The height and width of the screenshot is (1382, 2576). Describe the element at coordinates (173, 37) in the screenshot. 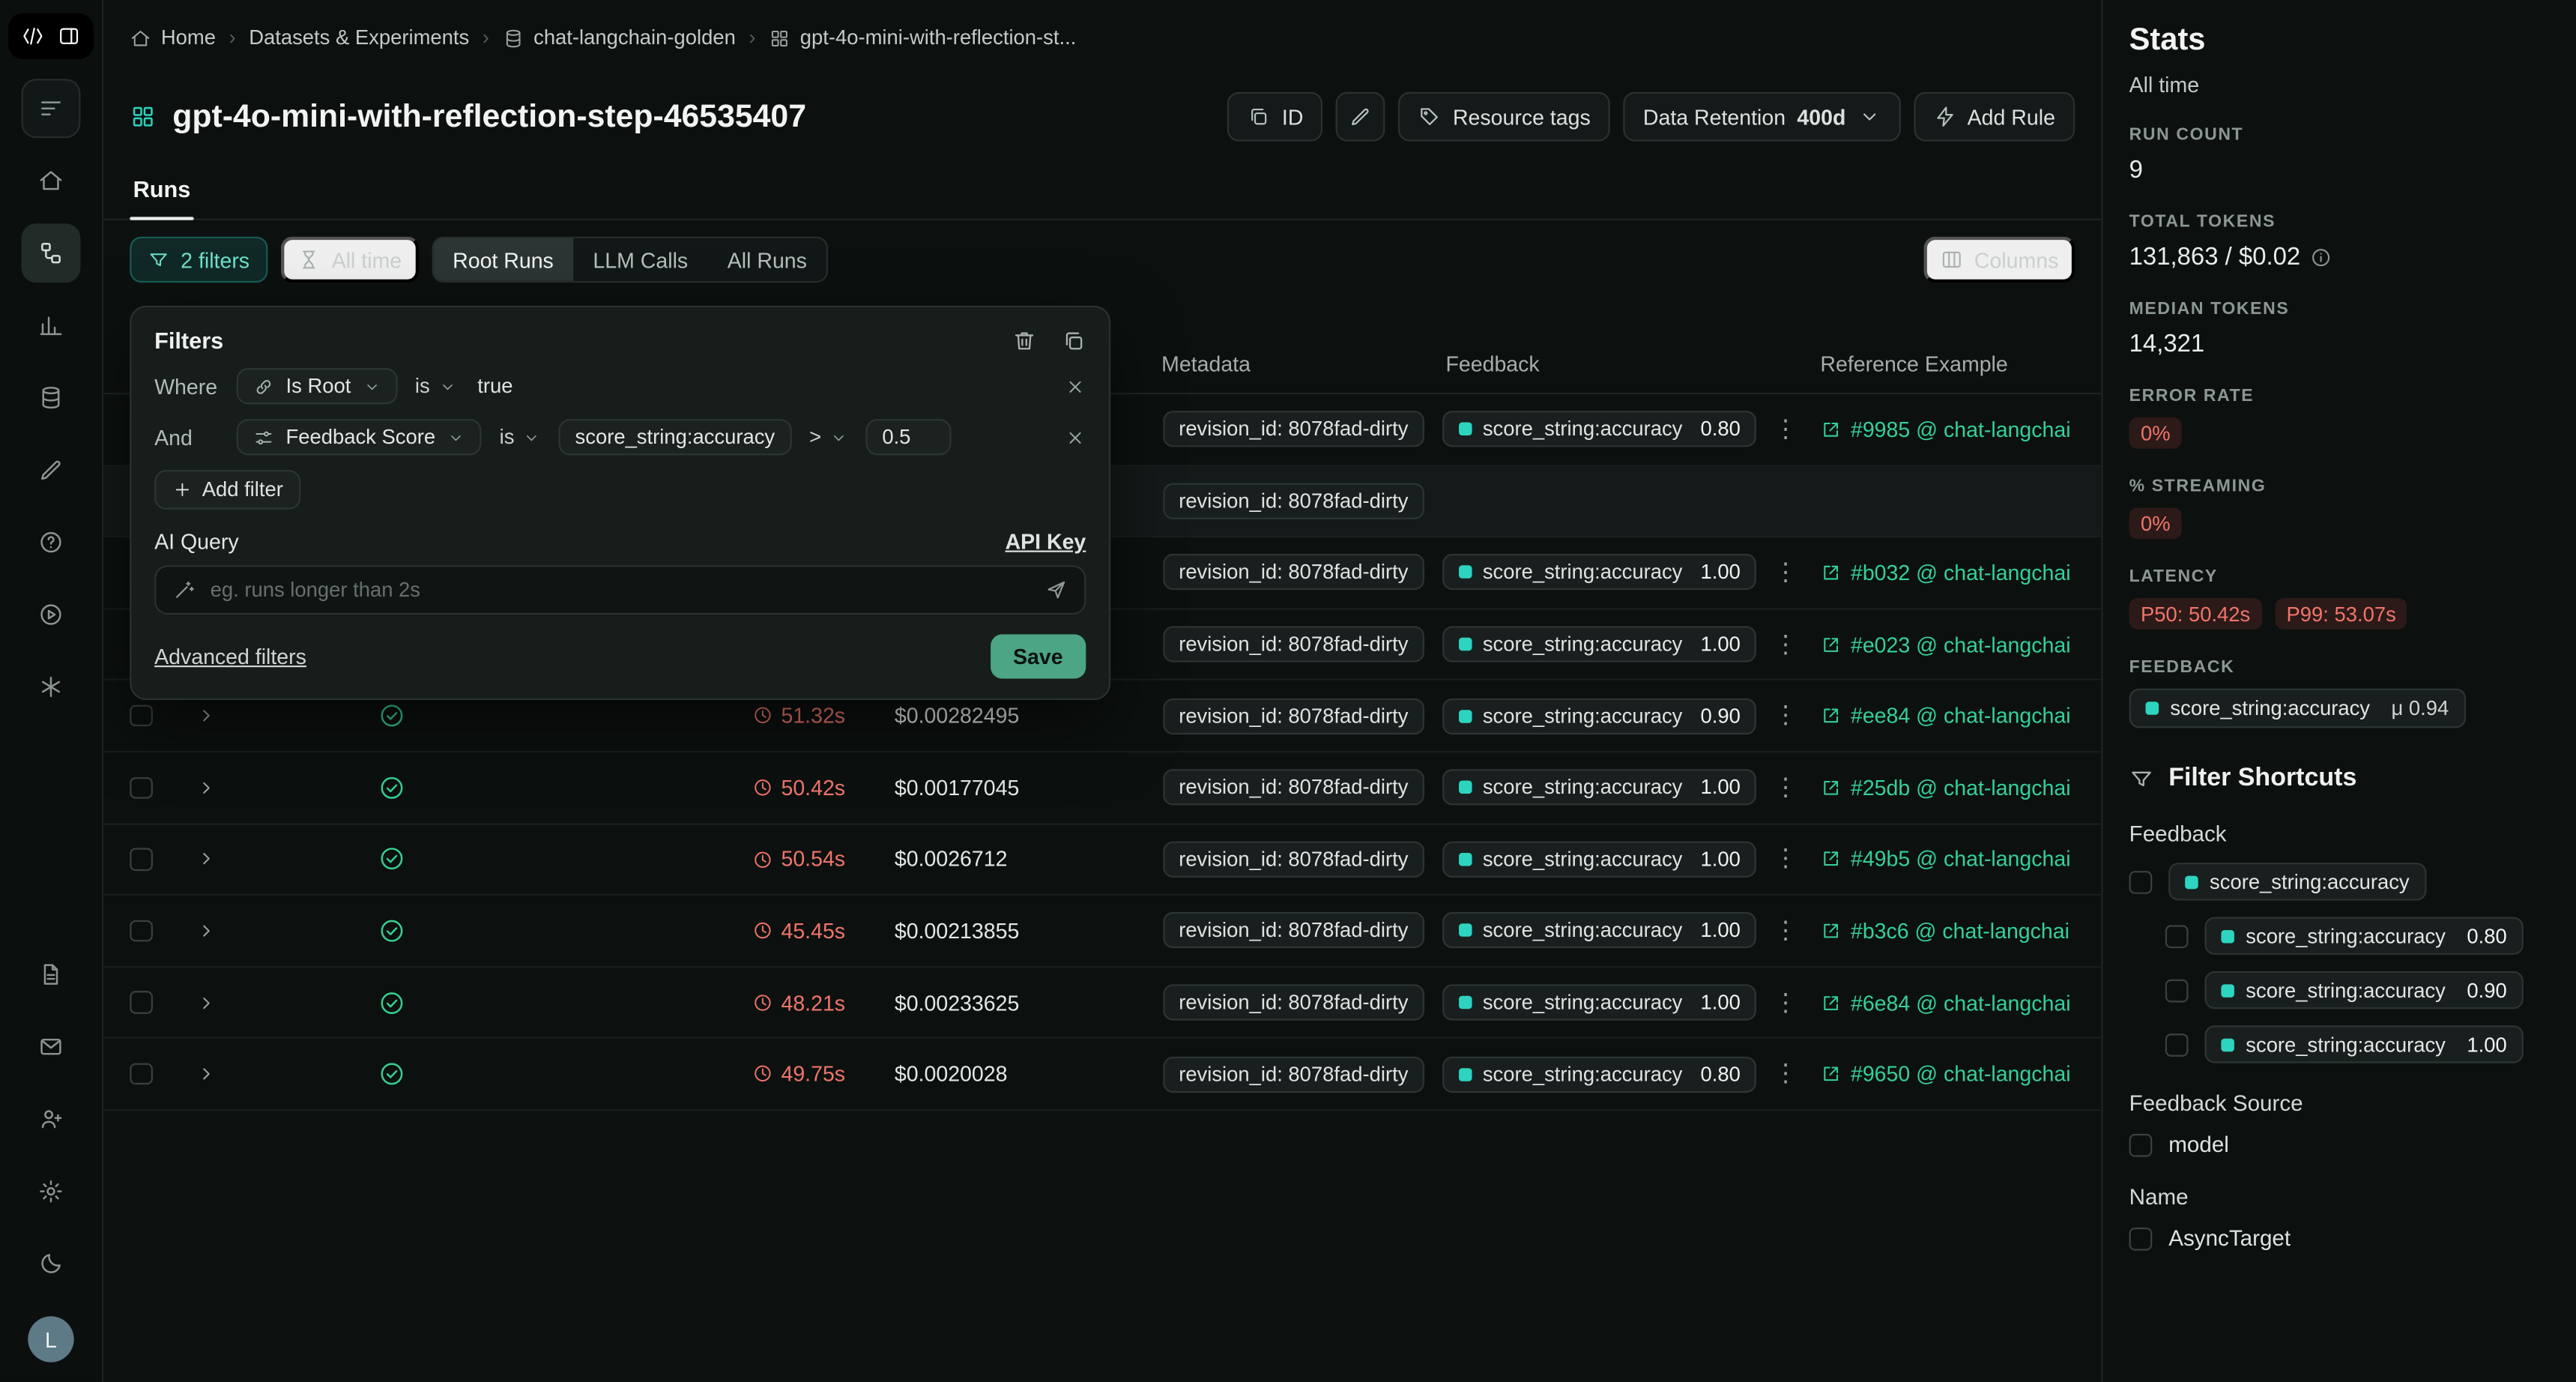

I see `breadcrumb-home: Home` at that location.